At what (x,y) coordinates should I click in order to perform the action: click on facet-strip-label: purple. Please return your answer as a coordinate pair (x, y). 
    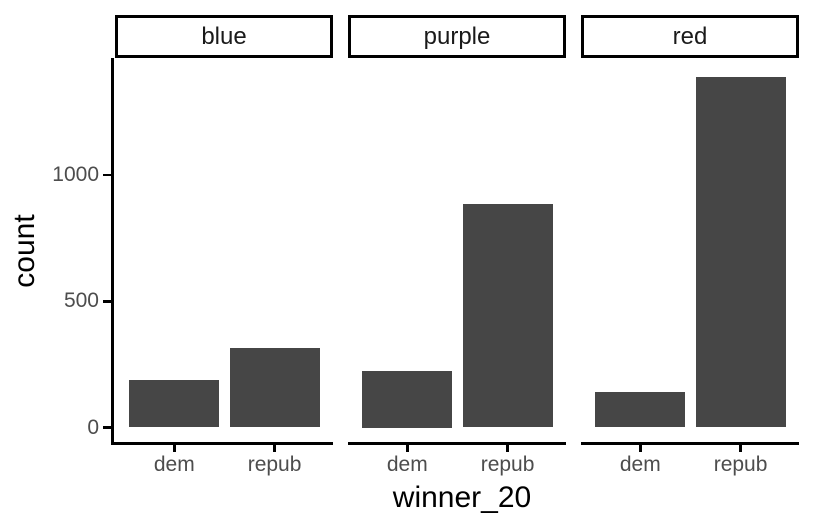
    Looking at the image, I should click on (457, 36).